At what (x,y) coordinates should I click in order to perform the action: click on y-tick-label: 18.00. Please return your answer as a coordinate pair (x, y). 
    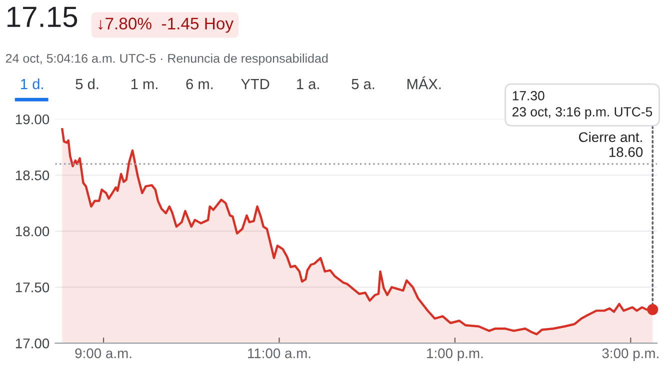
    Looking at the image, I should click on (33, 231).